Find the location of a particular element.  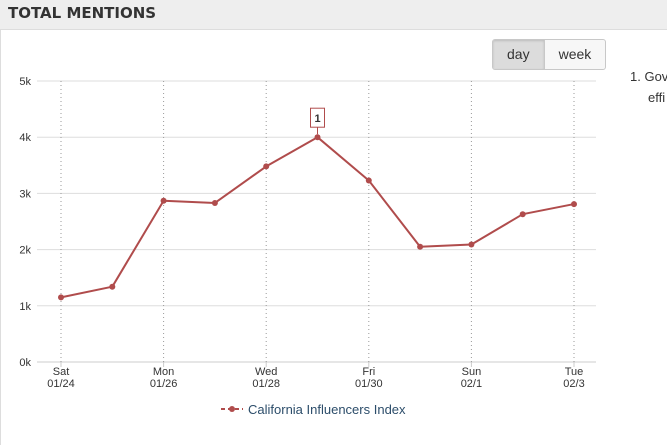

x-tick-date-label: 02/3 is located at coordinates (573, 384).